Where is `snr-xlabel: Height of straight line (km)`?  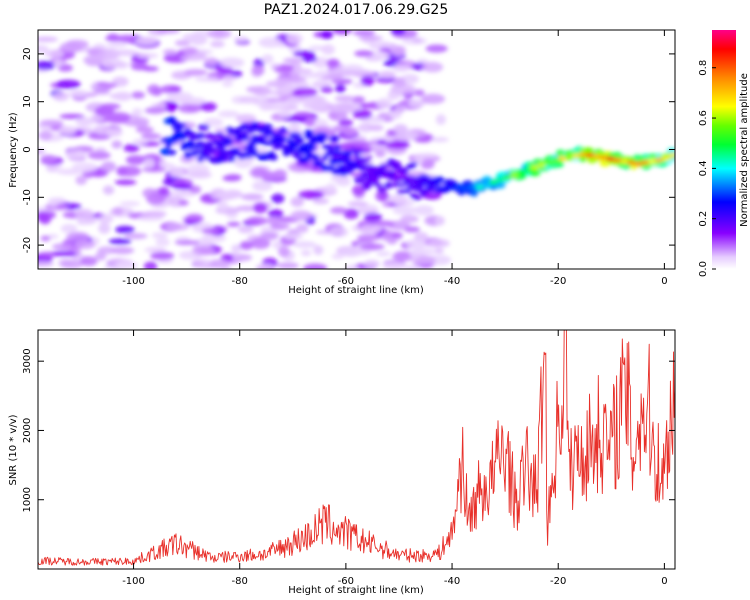
snr-xlabel: Height of straight line (km) is located at coordinates (356, 590).